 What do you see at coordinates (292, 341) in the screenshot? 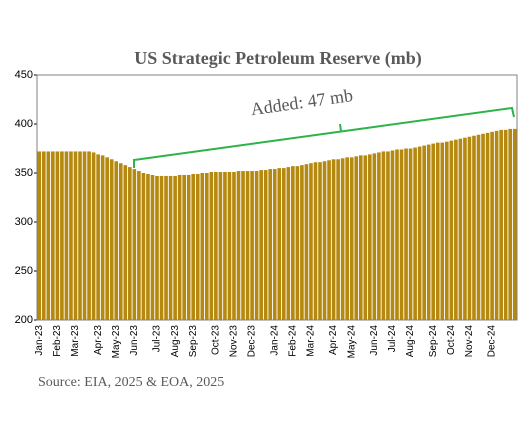
I see `x-tick-label: Feb-24` at bounding box center [292, 341].